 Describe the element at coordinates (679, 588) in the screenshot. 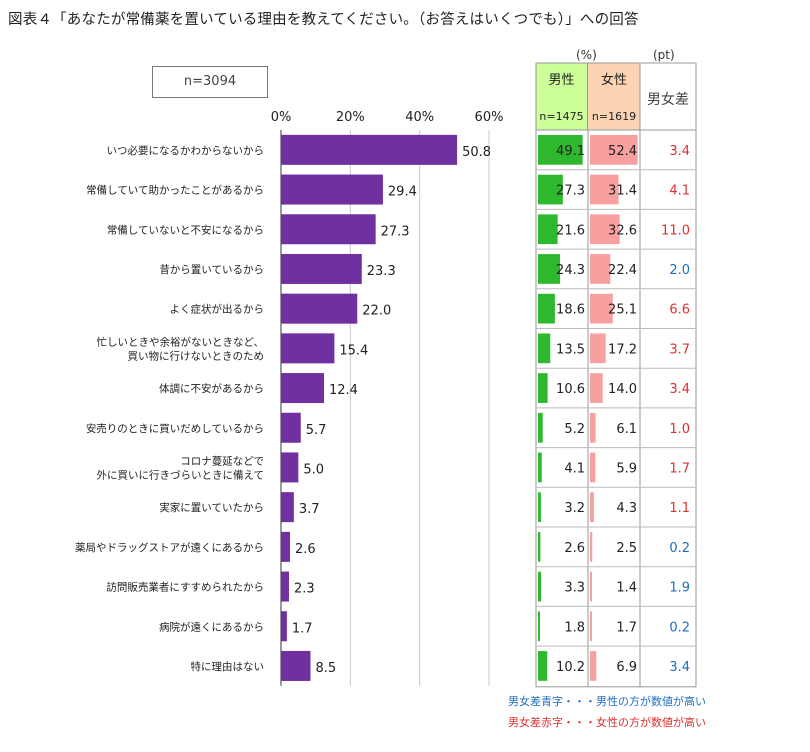

I see `difference-value: 1.9` at that location.